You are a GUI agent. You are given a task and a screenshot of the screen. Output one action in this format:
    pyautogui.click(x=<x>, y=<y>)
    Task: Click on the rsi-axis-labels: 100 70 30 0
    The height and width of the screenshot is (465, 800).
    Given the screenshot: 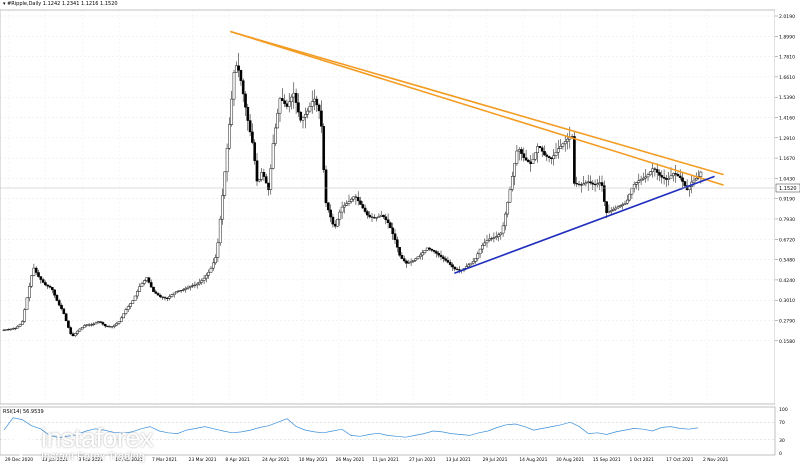 What is the action you would take?
    pyautogui.click(x=783, y=432)
    